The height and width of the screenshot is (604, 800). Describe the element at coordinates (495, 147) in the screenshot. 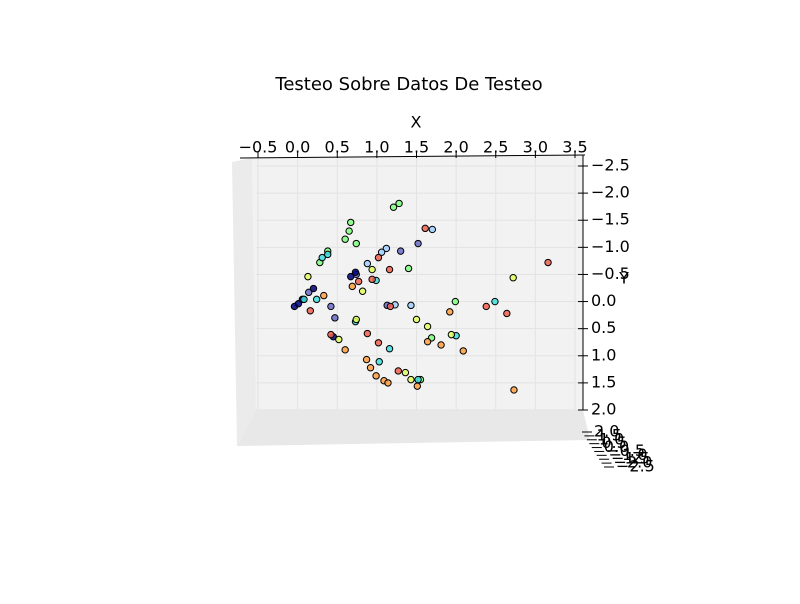

I see `x-tick-label: 2.5` at that location.